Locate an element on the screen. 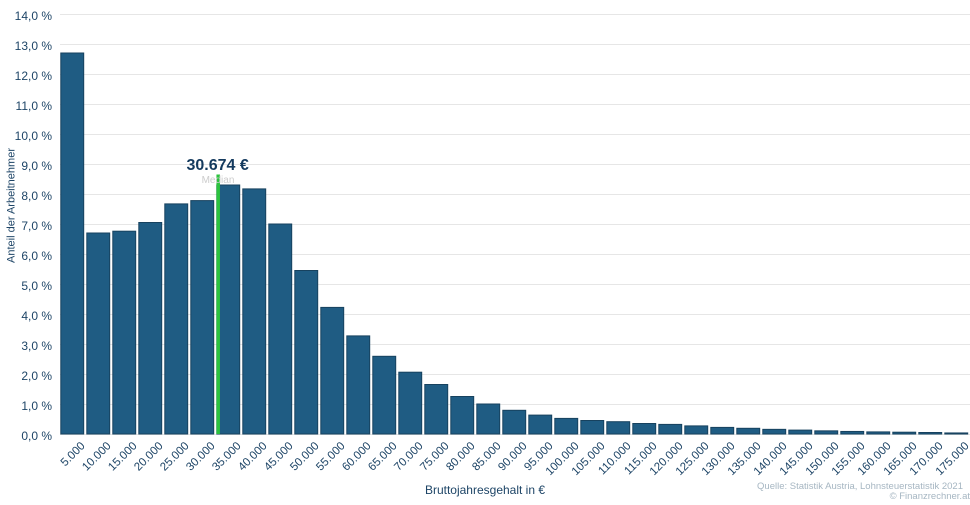 The width and height of the screenshot is (970, 505). svg-text: 3,0 % is located at coordinates (36, 346).